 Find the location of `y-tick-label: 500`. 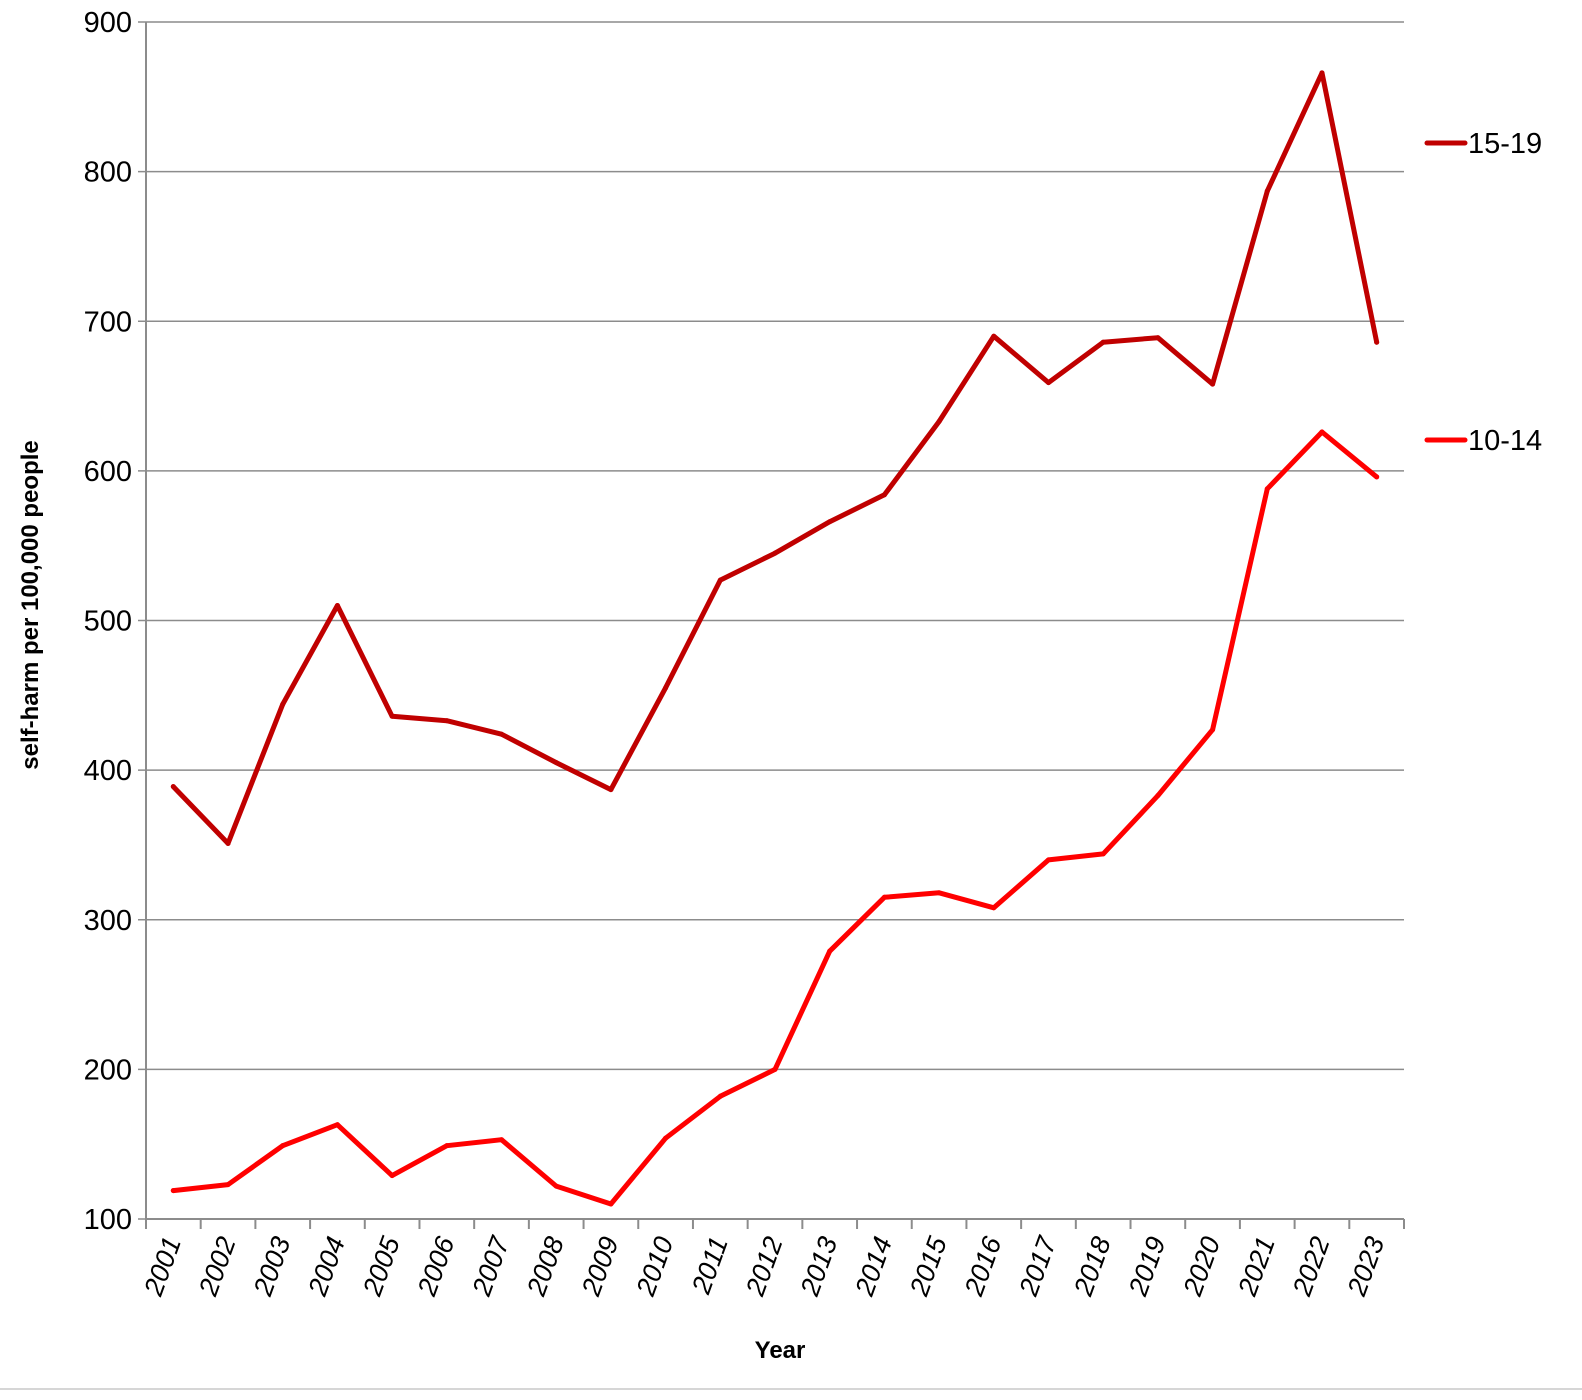

y-tick-label: 500 is located at coordinates (108, 622).